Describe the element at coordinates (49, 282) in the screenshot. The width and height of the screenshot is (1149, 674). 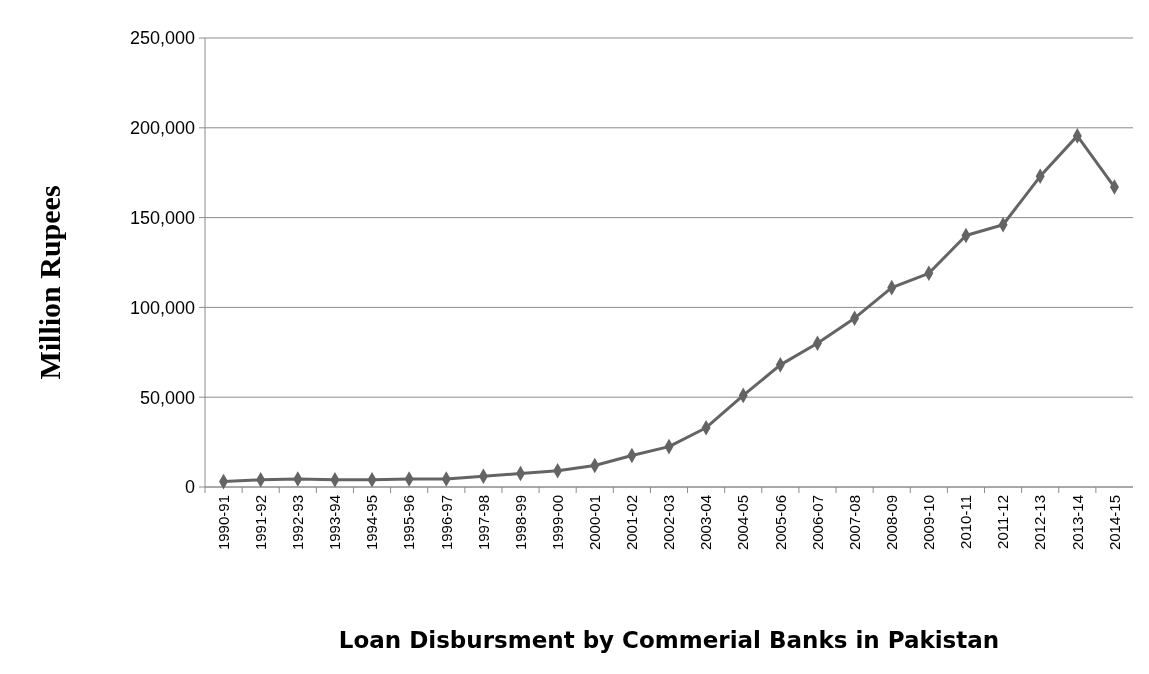
I see `y-axis-title: Million Rupees` at that location.